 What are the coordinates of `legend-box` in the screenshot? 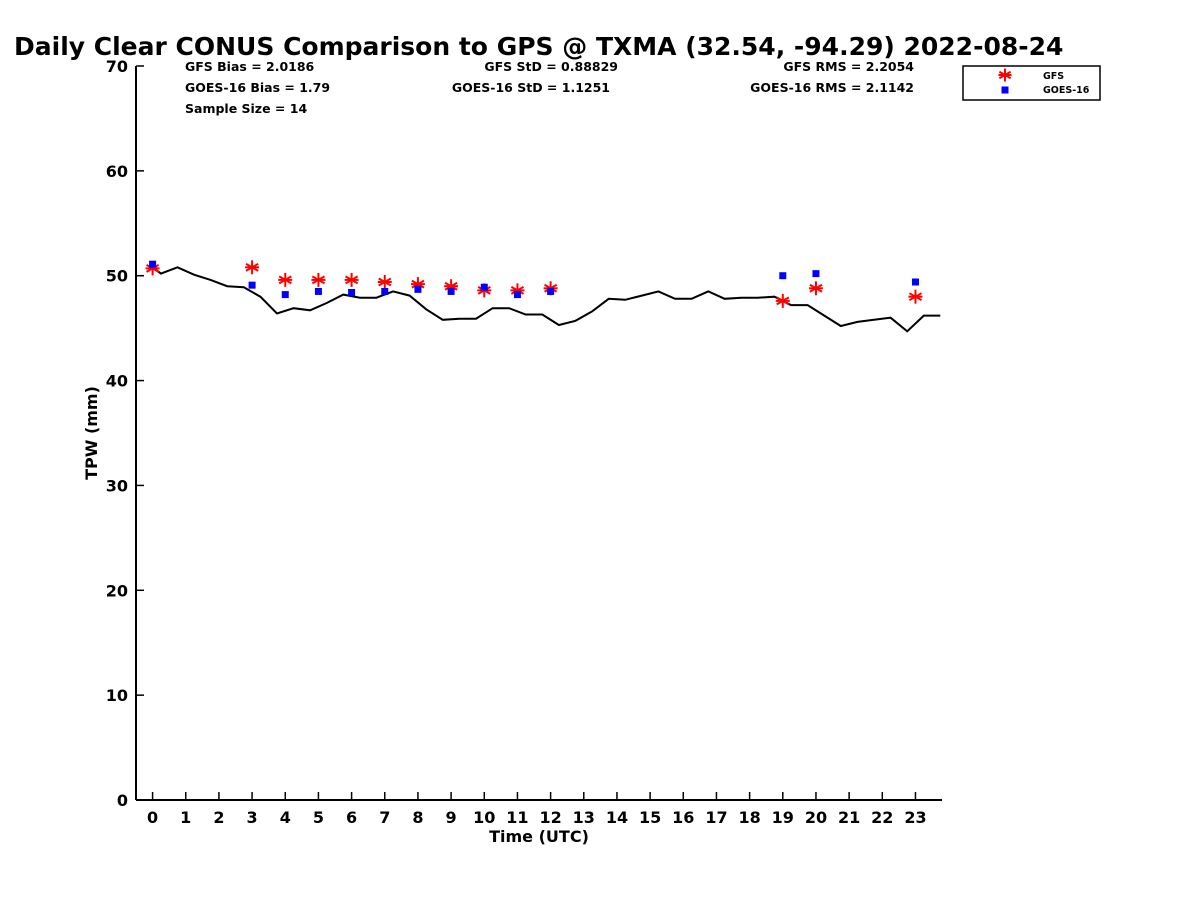 It's located at (1031, 83).